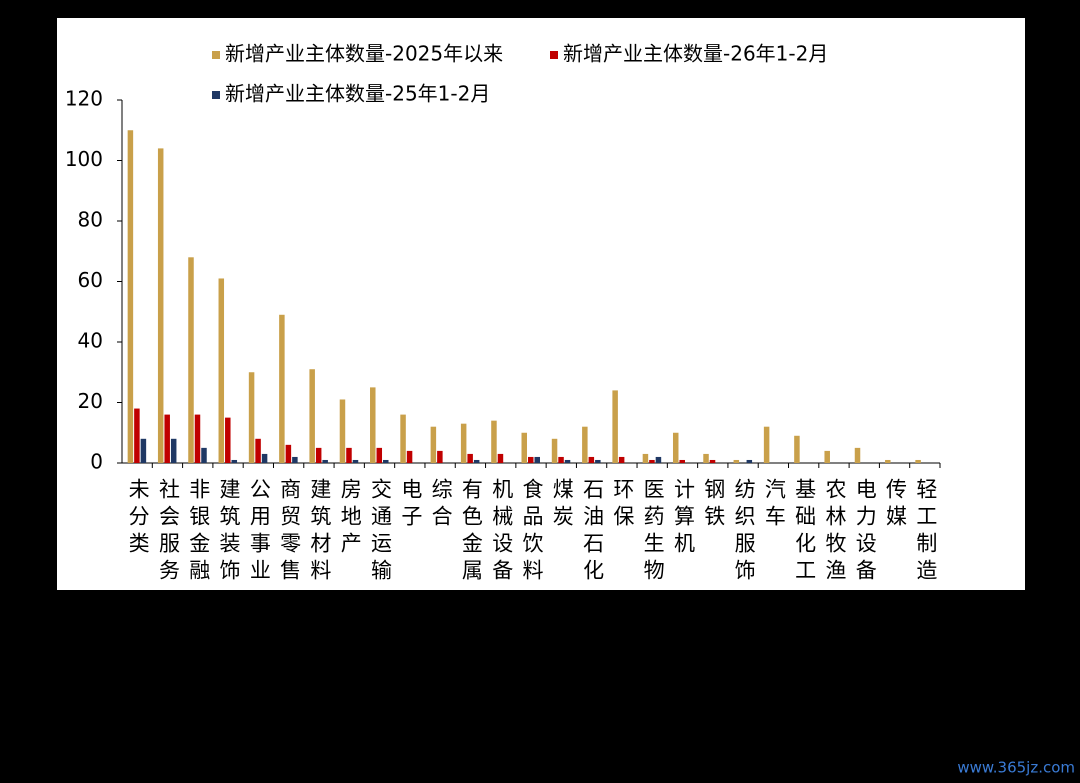 This screenshot has width=1080, height=783. Describe the element at coordinates (835, 532) in the screenshot. I see `x-tick-label: 农林牧渔` at that location.